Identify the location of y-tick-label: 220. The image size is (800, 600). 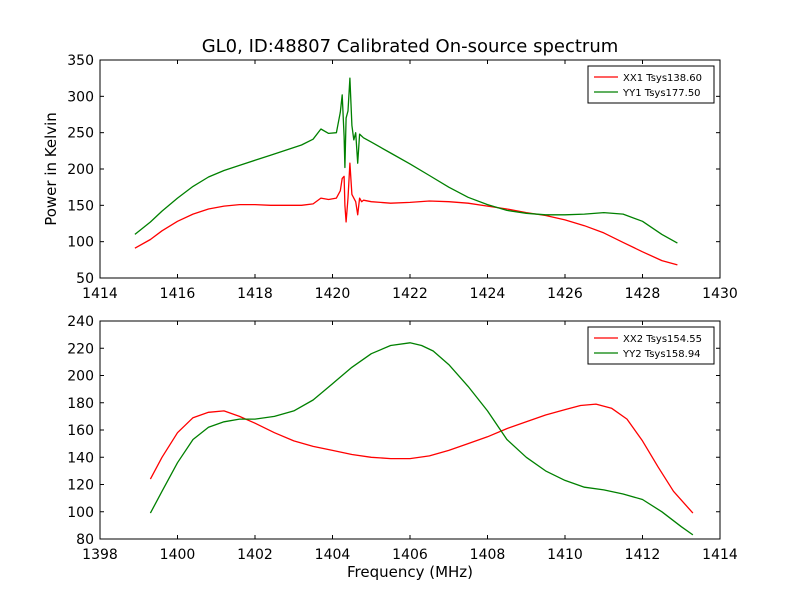
(80, 349).